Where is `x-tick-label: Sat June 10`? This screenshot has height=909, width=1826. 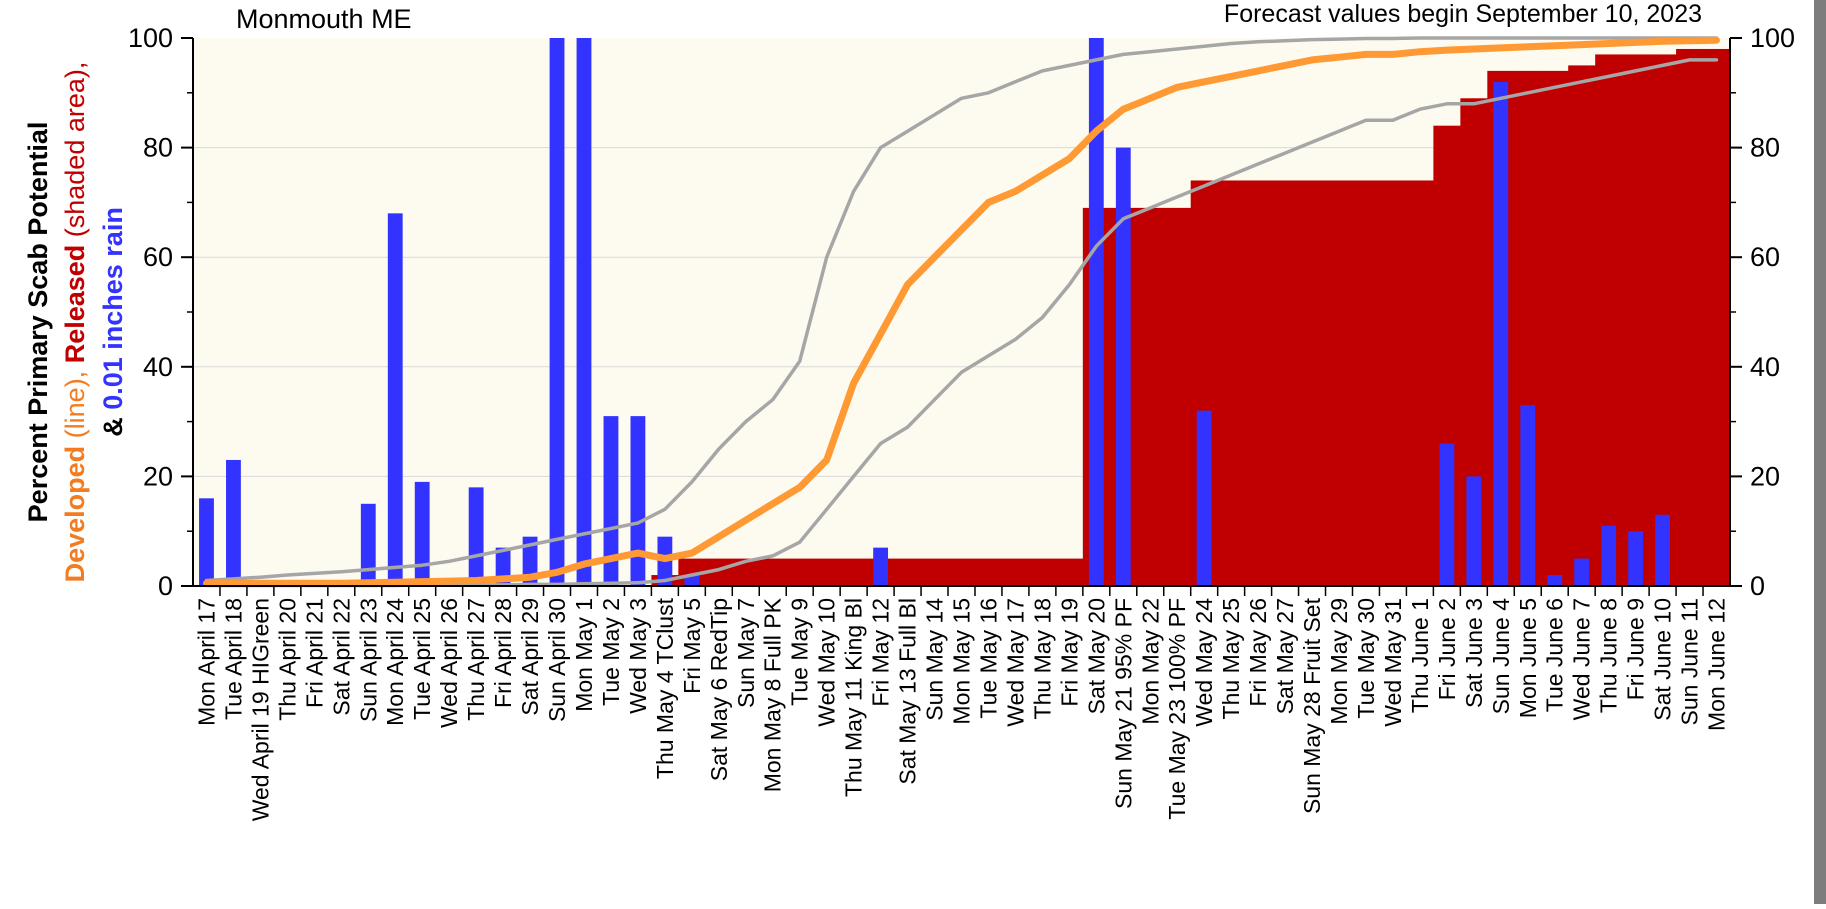 x-tick-label: Sat June 10 is located at coordinates (1663, 659).